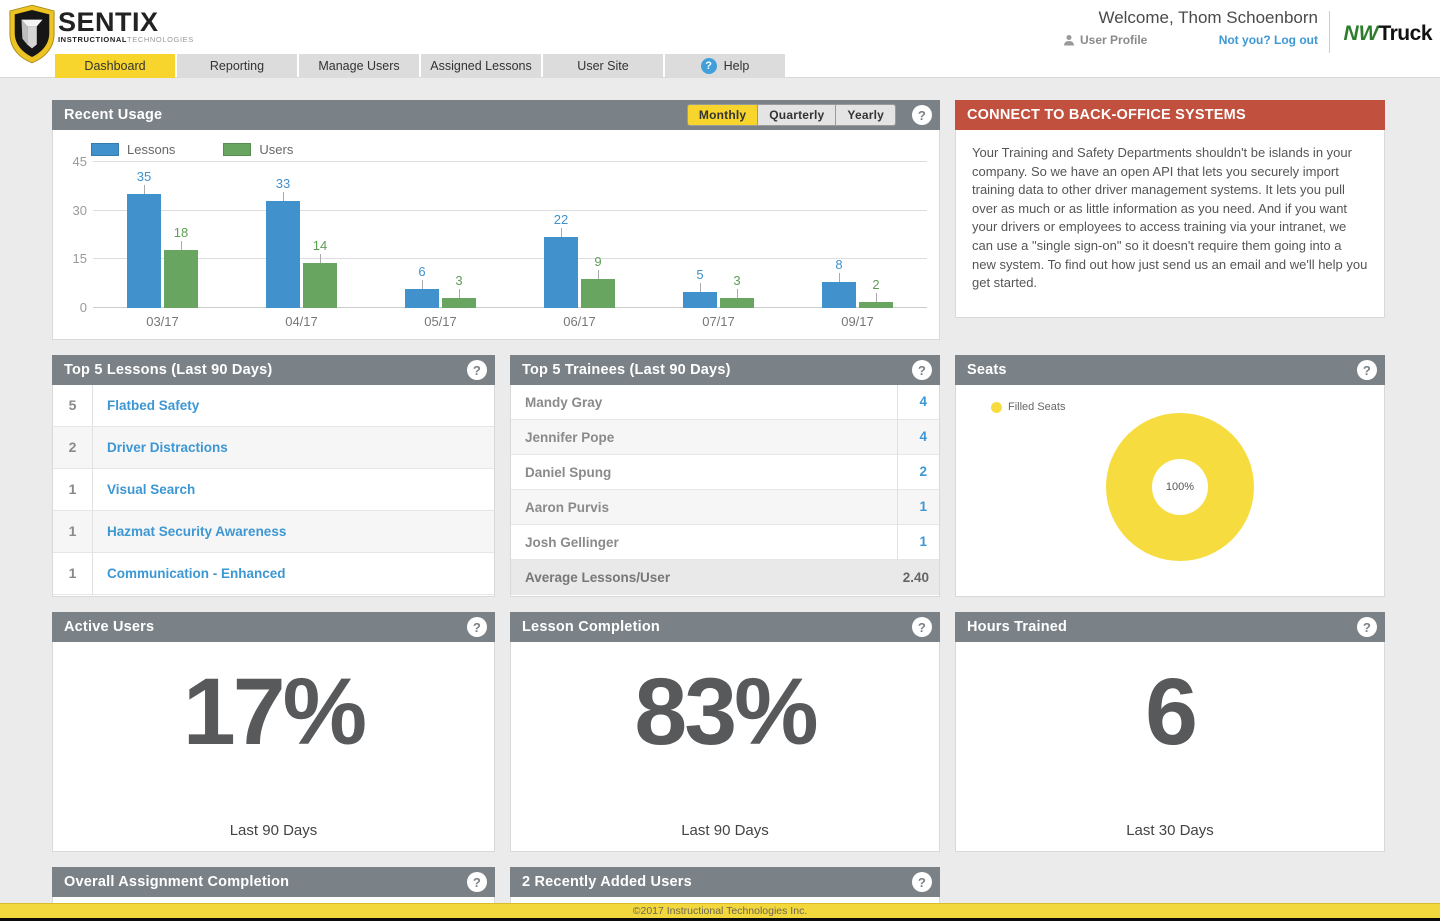 The image size is (1440, 921). I want to click on user-profile-link: User Profile, so click(1105, 40).